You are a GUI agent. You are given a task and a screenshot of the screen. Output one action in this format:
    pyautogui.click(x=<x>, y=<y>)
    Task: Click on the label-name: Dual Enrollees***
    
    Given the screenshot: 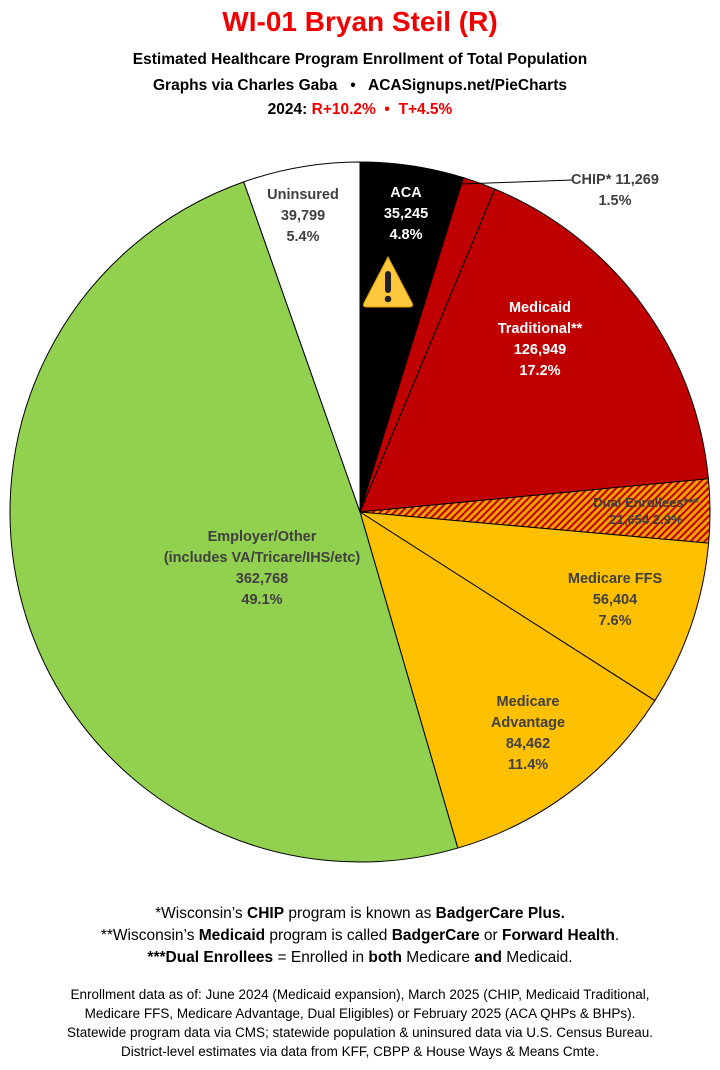 What is the action you would take?
    pyautogui.click(x=646, y=502)
    